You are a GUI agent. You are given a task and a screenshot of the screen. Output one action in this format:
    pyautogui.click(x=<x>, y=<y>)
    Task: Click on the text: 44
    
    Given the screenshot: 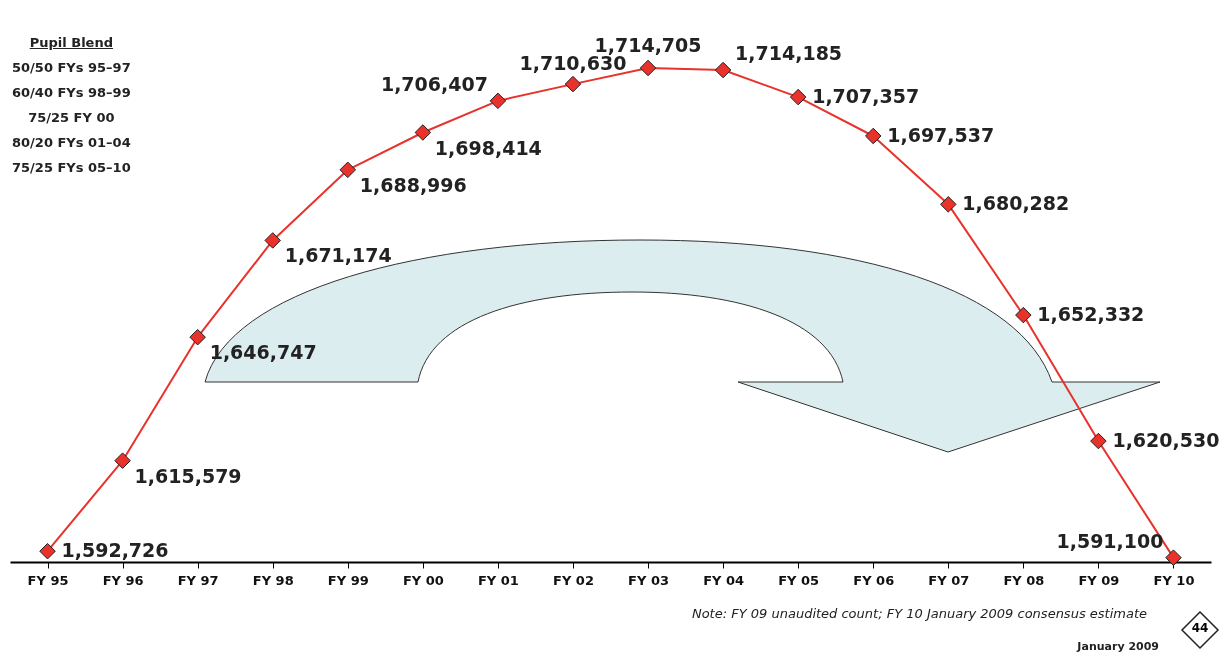 What is the action you would take?
    pyautogui.click(x=1200, y=628)
    